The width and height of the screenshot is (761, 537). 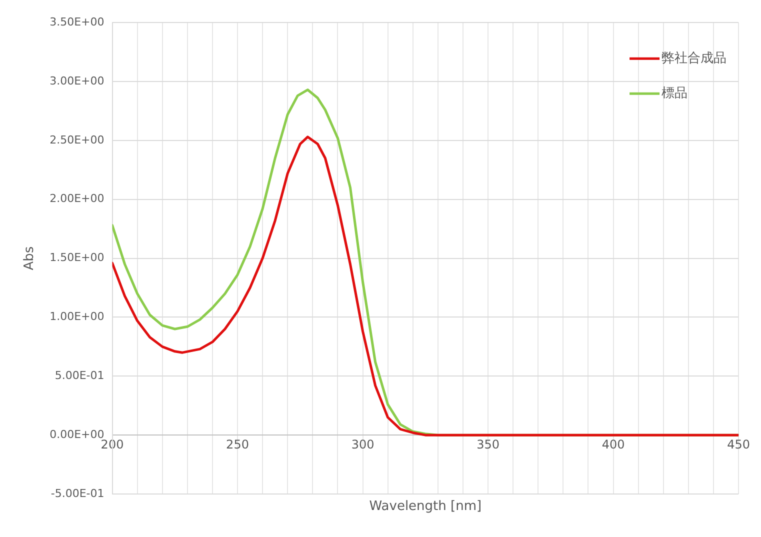 What do you see at coordinates (77, 257) in the screenshot?
I see `y-tick-label: 1.50E+00` at bounding box center [77, 257].